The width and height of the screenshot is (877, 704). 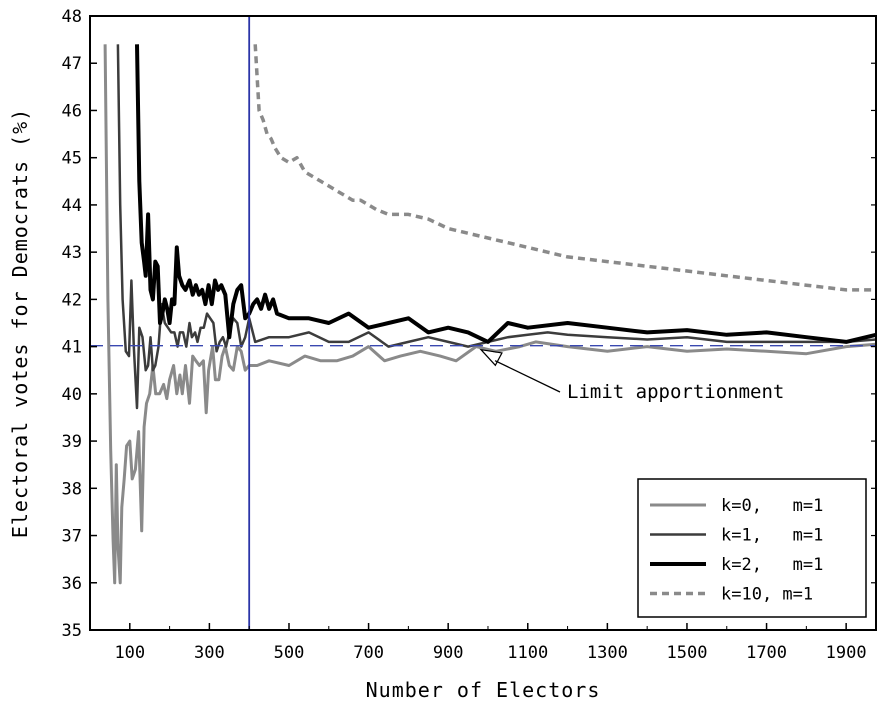 What do you see at coordinates (209, 653) in the screenshot?
I see `x-tick-label: 300` at bounding box center [209, 653].